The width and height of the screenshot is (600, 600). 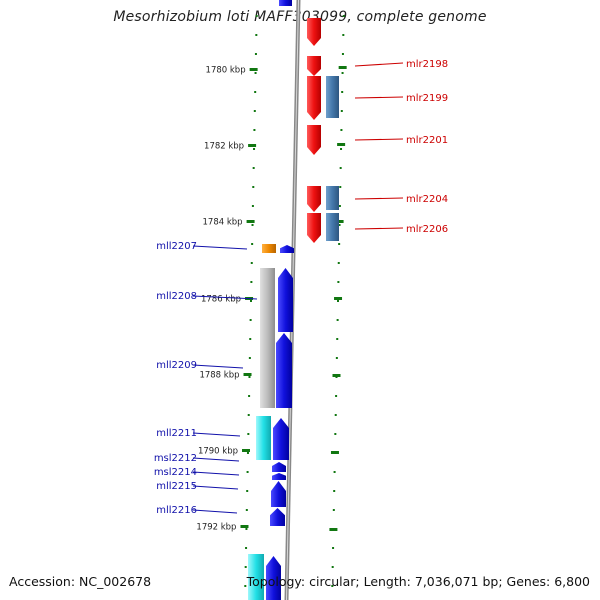 What do you see at coordinates (176, 296) in the screenshot?
I see `reverse-gene-label: mll2208` at bounding box center [176, 296].